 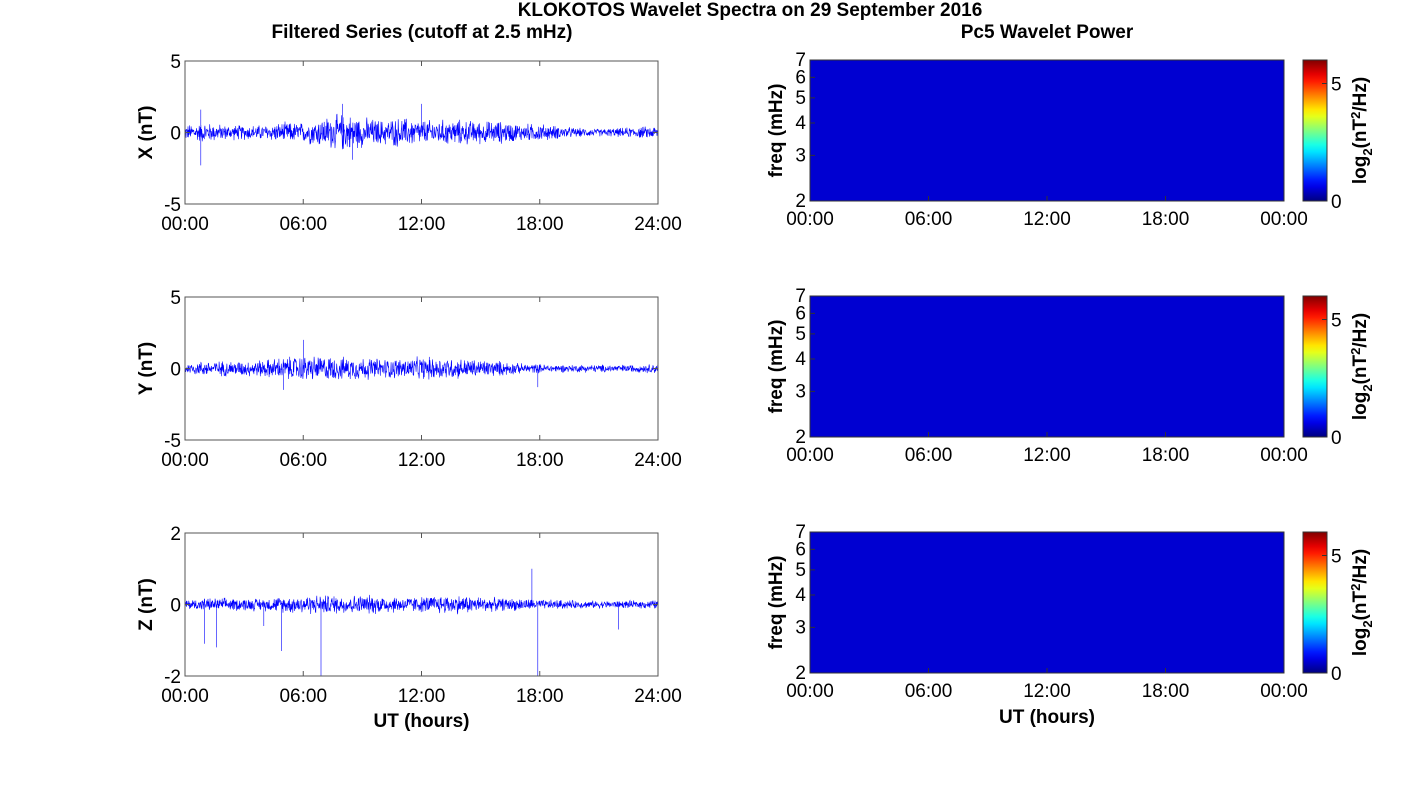 I want to click on wavelet-y-colorbar-label: log2(nT2/Hz), so click(x=1361, y=366).